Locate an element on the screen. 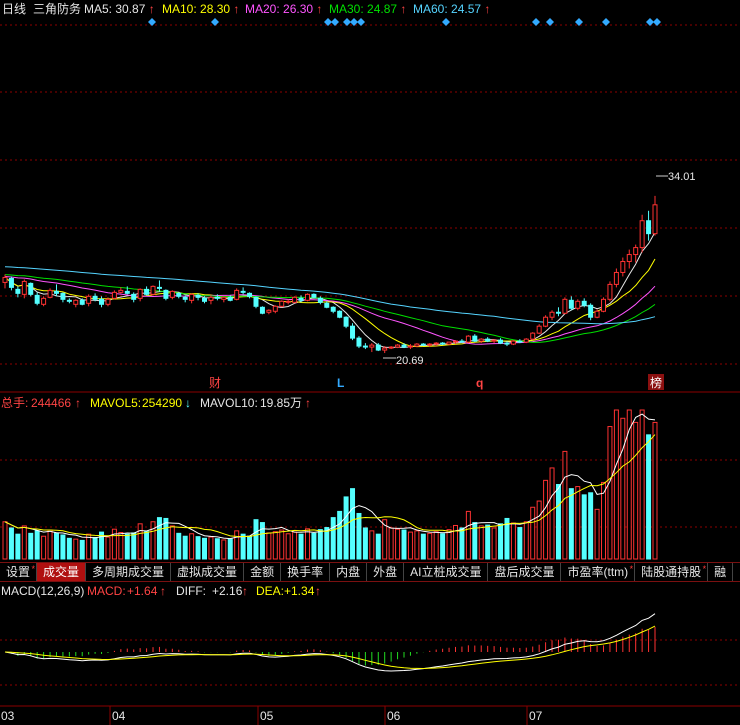  event-markers: 财 L q 榜 is located at coordinates (436, 382).